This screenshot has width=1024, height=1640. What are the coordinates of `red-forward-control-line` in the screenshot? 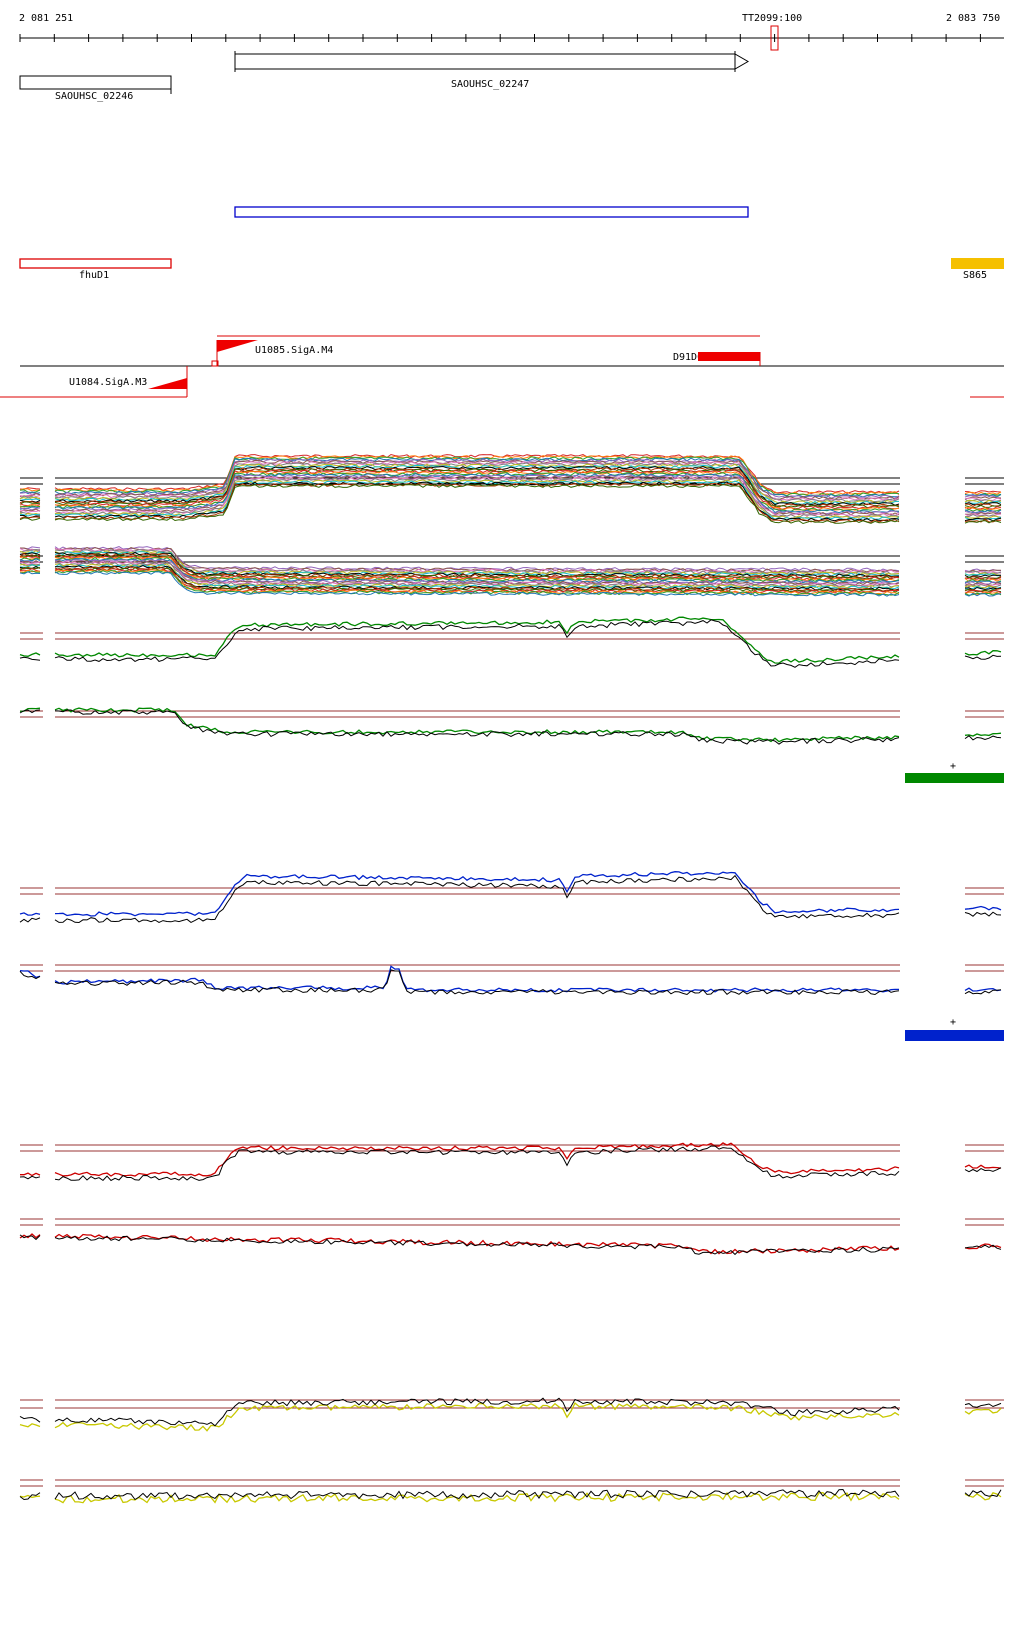 It's located at (983, 1170).